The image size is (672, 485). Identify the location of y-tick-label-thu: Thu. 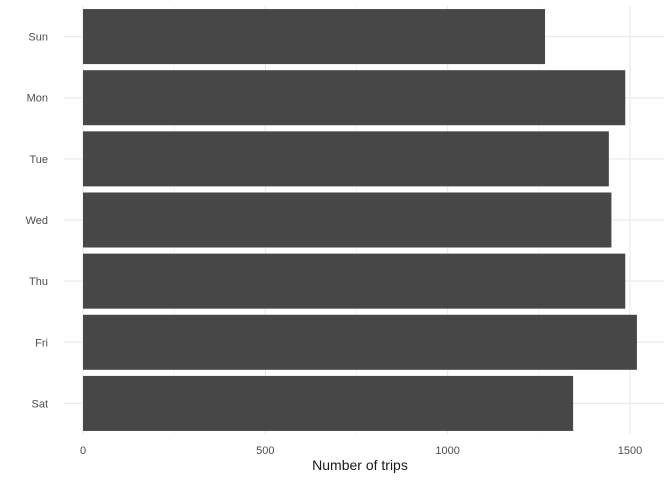
(38, 282).